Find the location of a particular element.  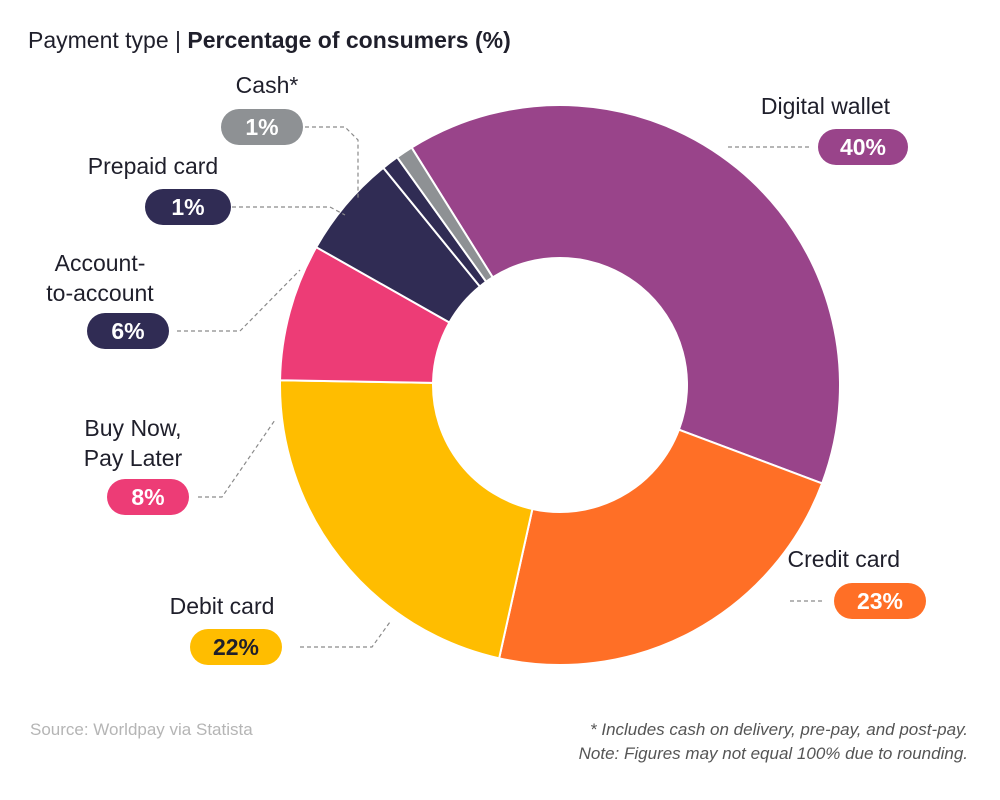

donut-slice-debit-card is located at coordinates (406, 519).